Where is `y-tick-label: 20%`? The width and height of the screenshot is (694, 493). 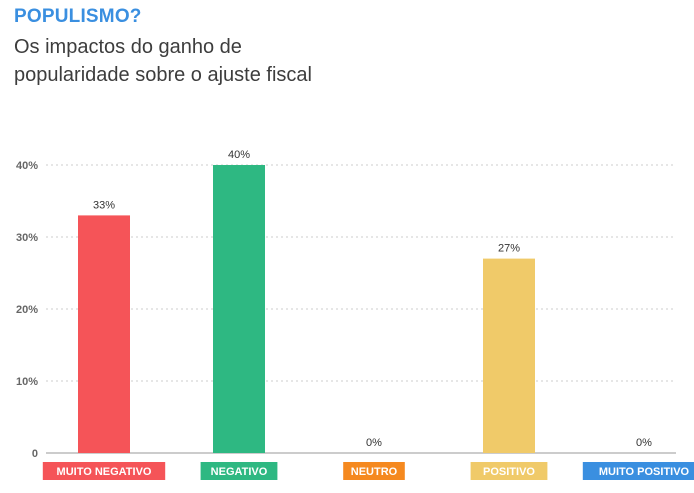
y-tick-label: 20% is located at coordinates (27, 310).